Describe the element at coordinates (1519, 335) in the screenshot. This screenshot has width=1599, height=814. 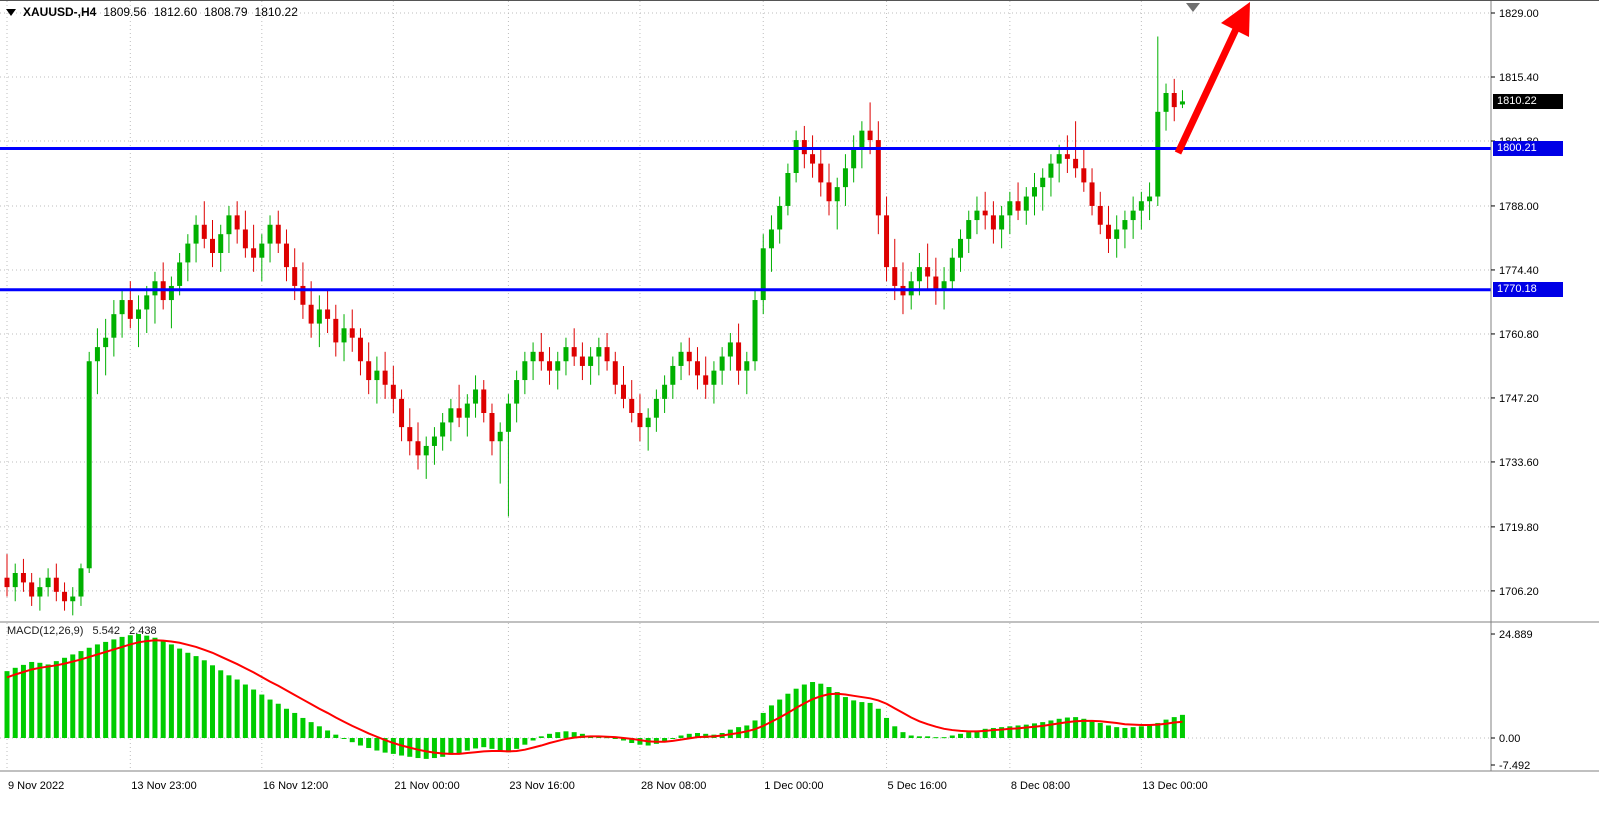
I see `price-tick-label: 1760.80` at that location.